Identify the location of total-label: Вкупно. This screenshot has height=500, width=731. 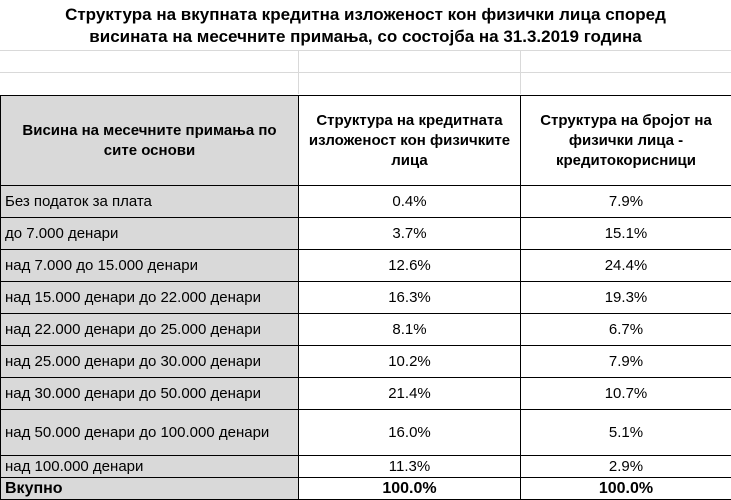
(150, 489).